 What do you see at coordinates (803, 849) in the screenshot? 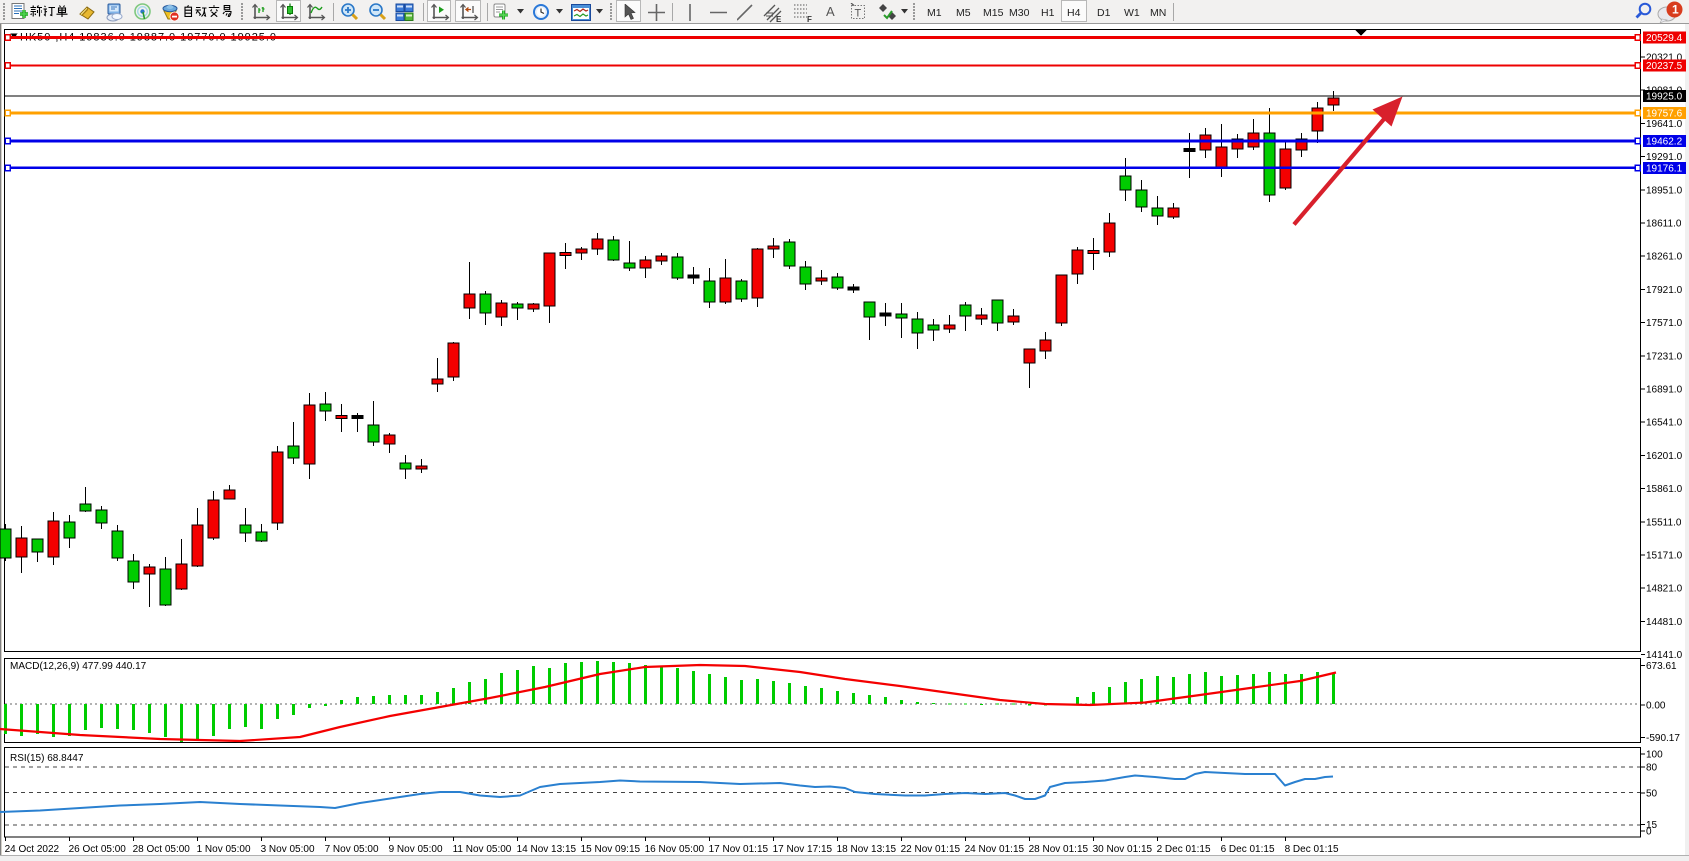
I see `svg-text: 17 Nov 17:15` at bounding box center [803, 849].